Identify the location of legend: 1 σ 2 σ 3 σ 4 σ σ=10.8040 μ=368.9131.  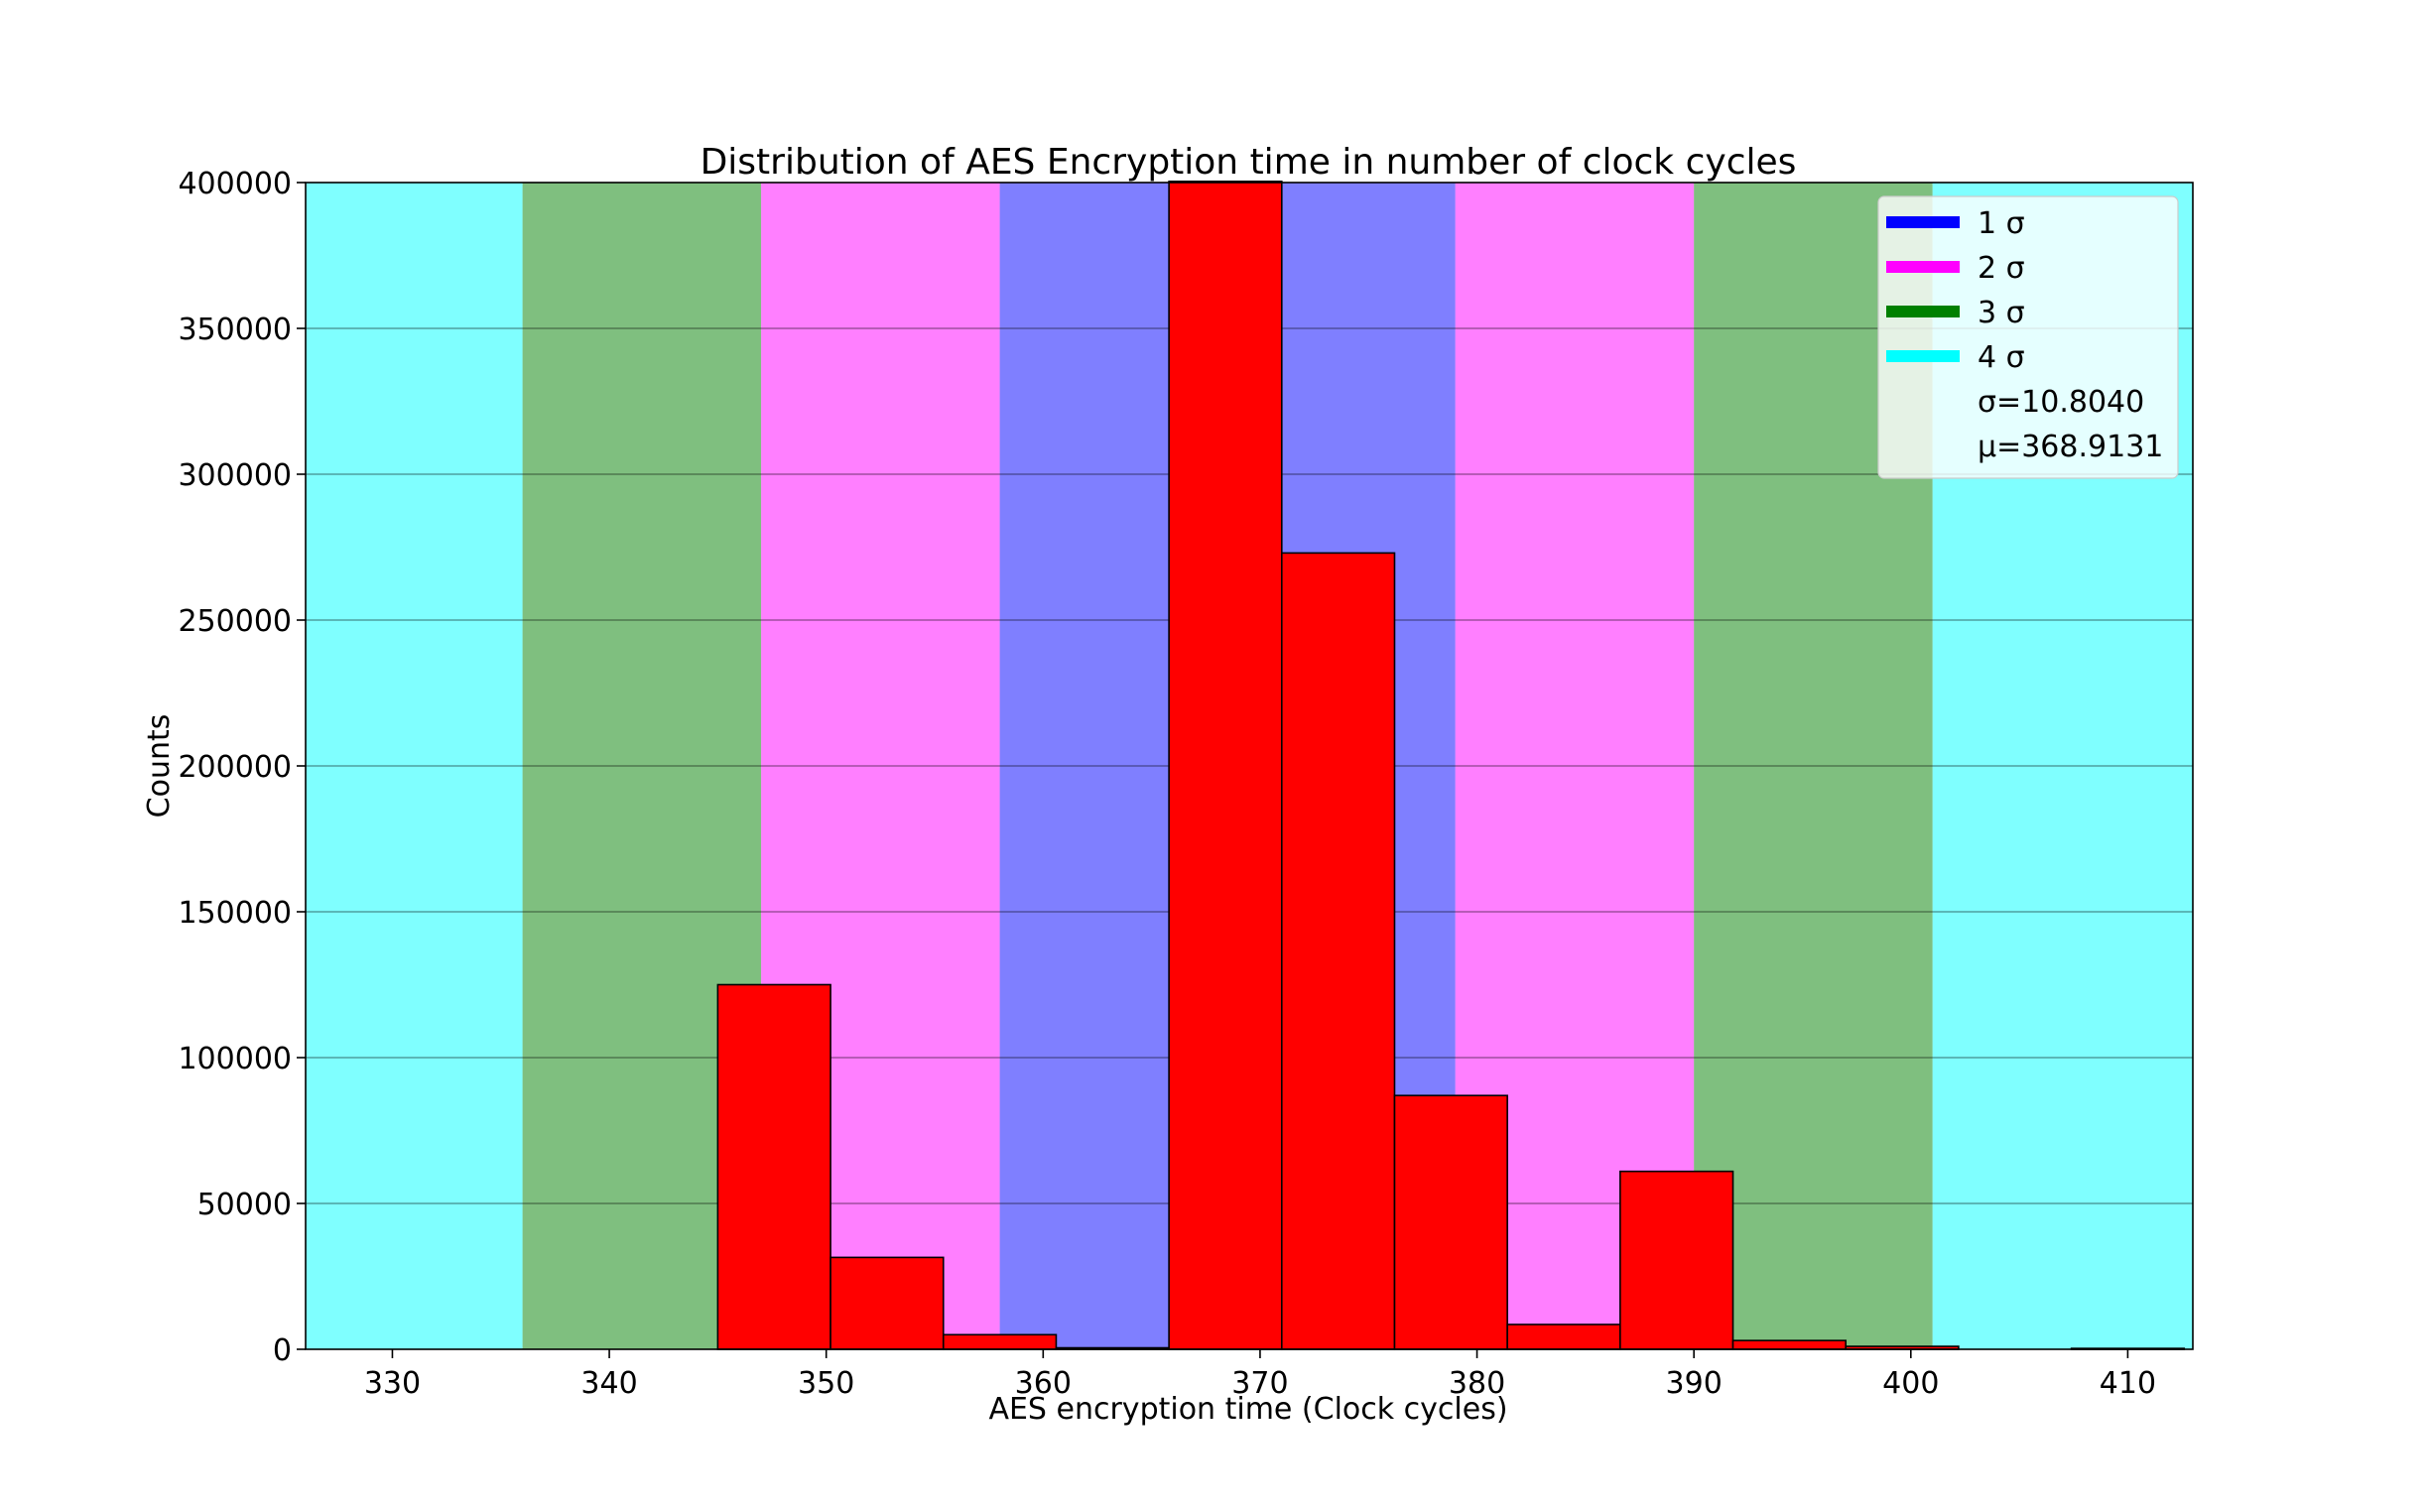
(2028, 337).